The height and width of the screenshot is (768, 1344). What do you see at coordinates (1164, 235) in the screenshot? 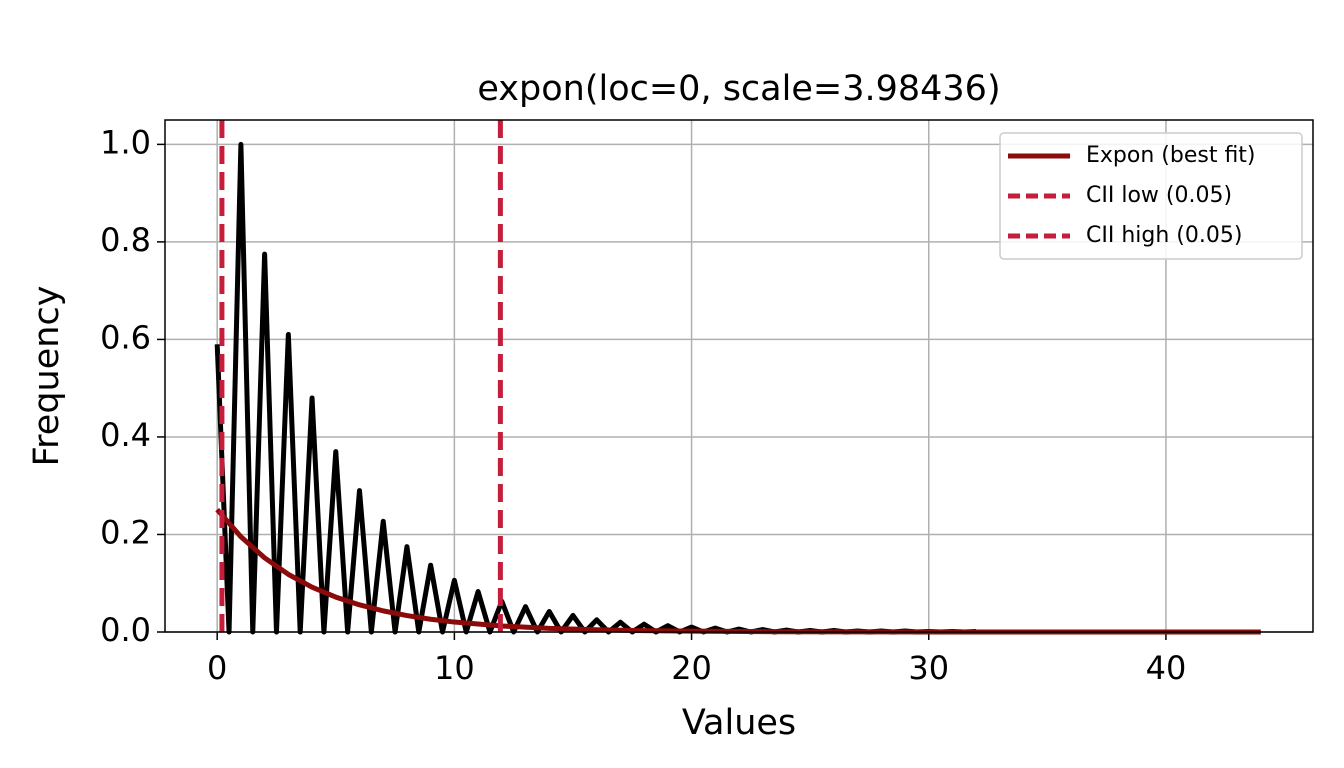
I see `legend-label: CII high (0.05)` at bounding box center [1164, 235].